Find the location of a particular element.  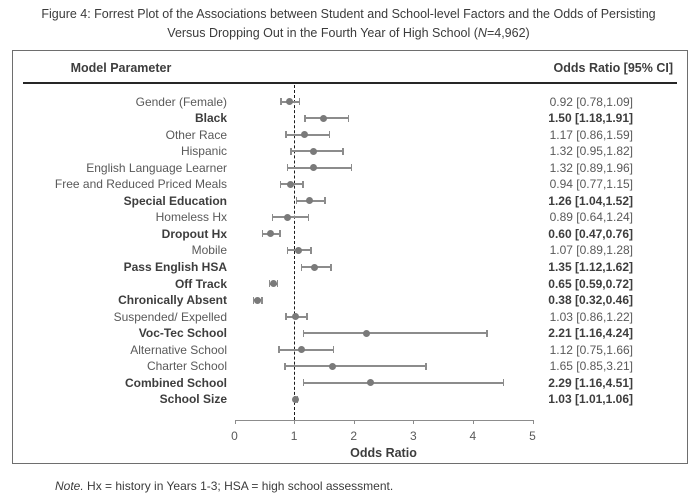

parameter-label: Free and Reduced Priced Meals is located at coordinates (140, 184).